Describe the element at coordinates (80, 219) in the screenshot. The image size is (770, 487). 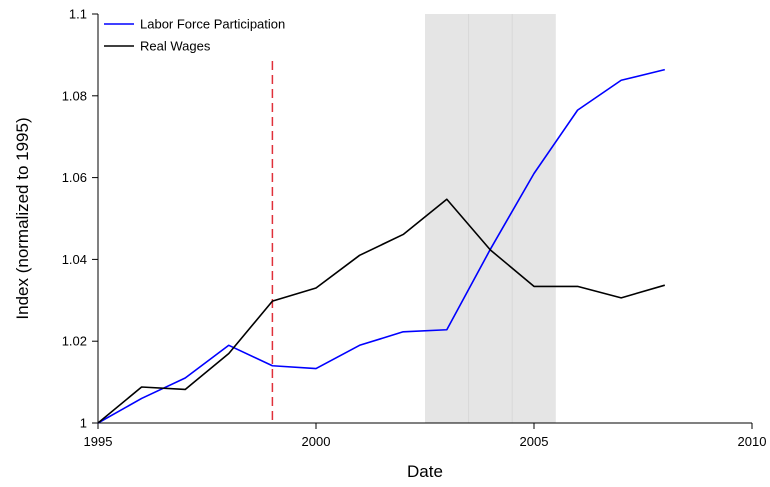
I see `y-axis-ticks: 1 1.02 1.04 1.06 1.08 1.1` at that location.